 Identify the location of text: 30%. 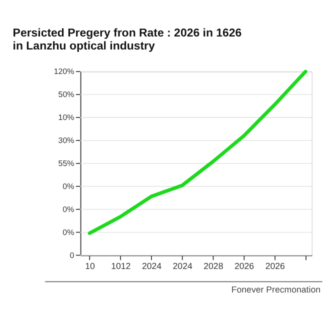
(66, 141).